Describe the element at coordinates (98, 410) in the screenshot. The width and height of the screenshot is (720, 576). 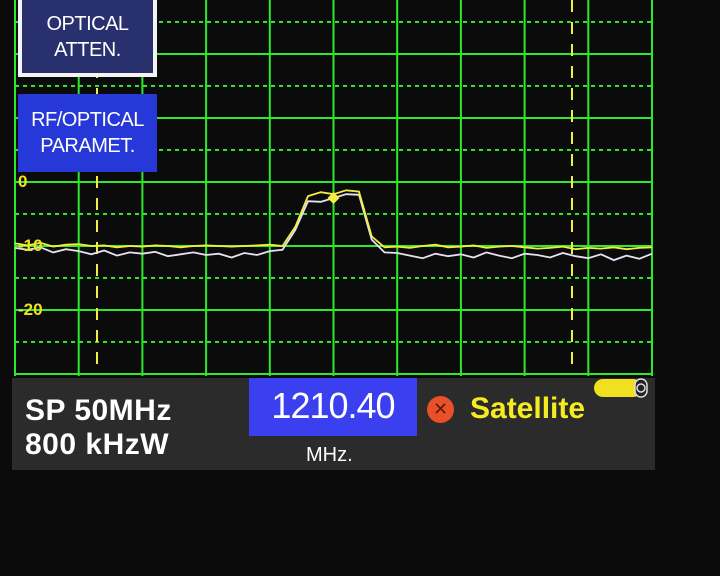
I see `span-readout: SP 50MHz` at that location.